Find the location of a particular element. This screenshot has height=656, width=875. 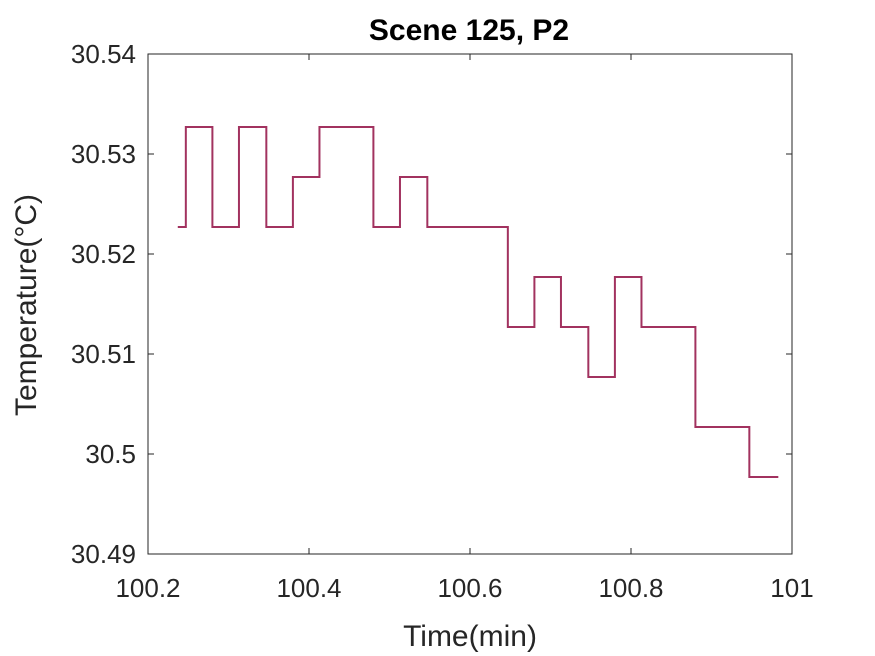

y-tick-label: 30.51 is located at coordinates (103, 354).